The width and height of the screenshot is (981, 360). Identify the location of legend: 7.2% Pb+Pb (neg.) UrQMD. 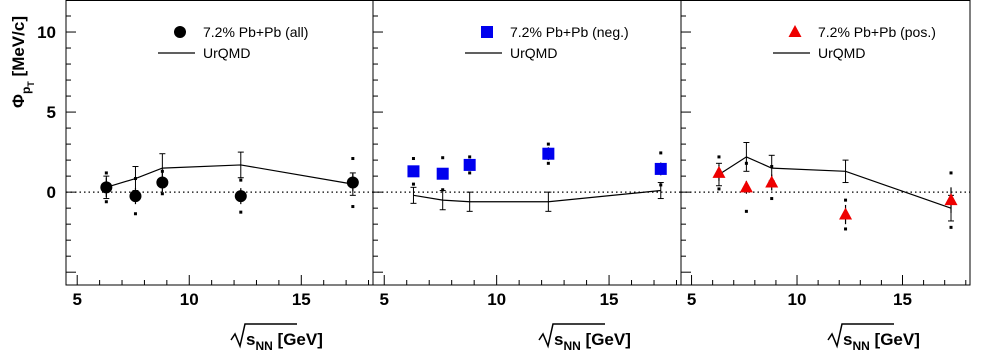
(547, 42).